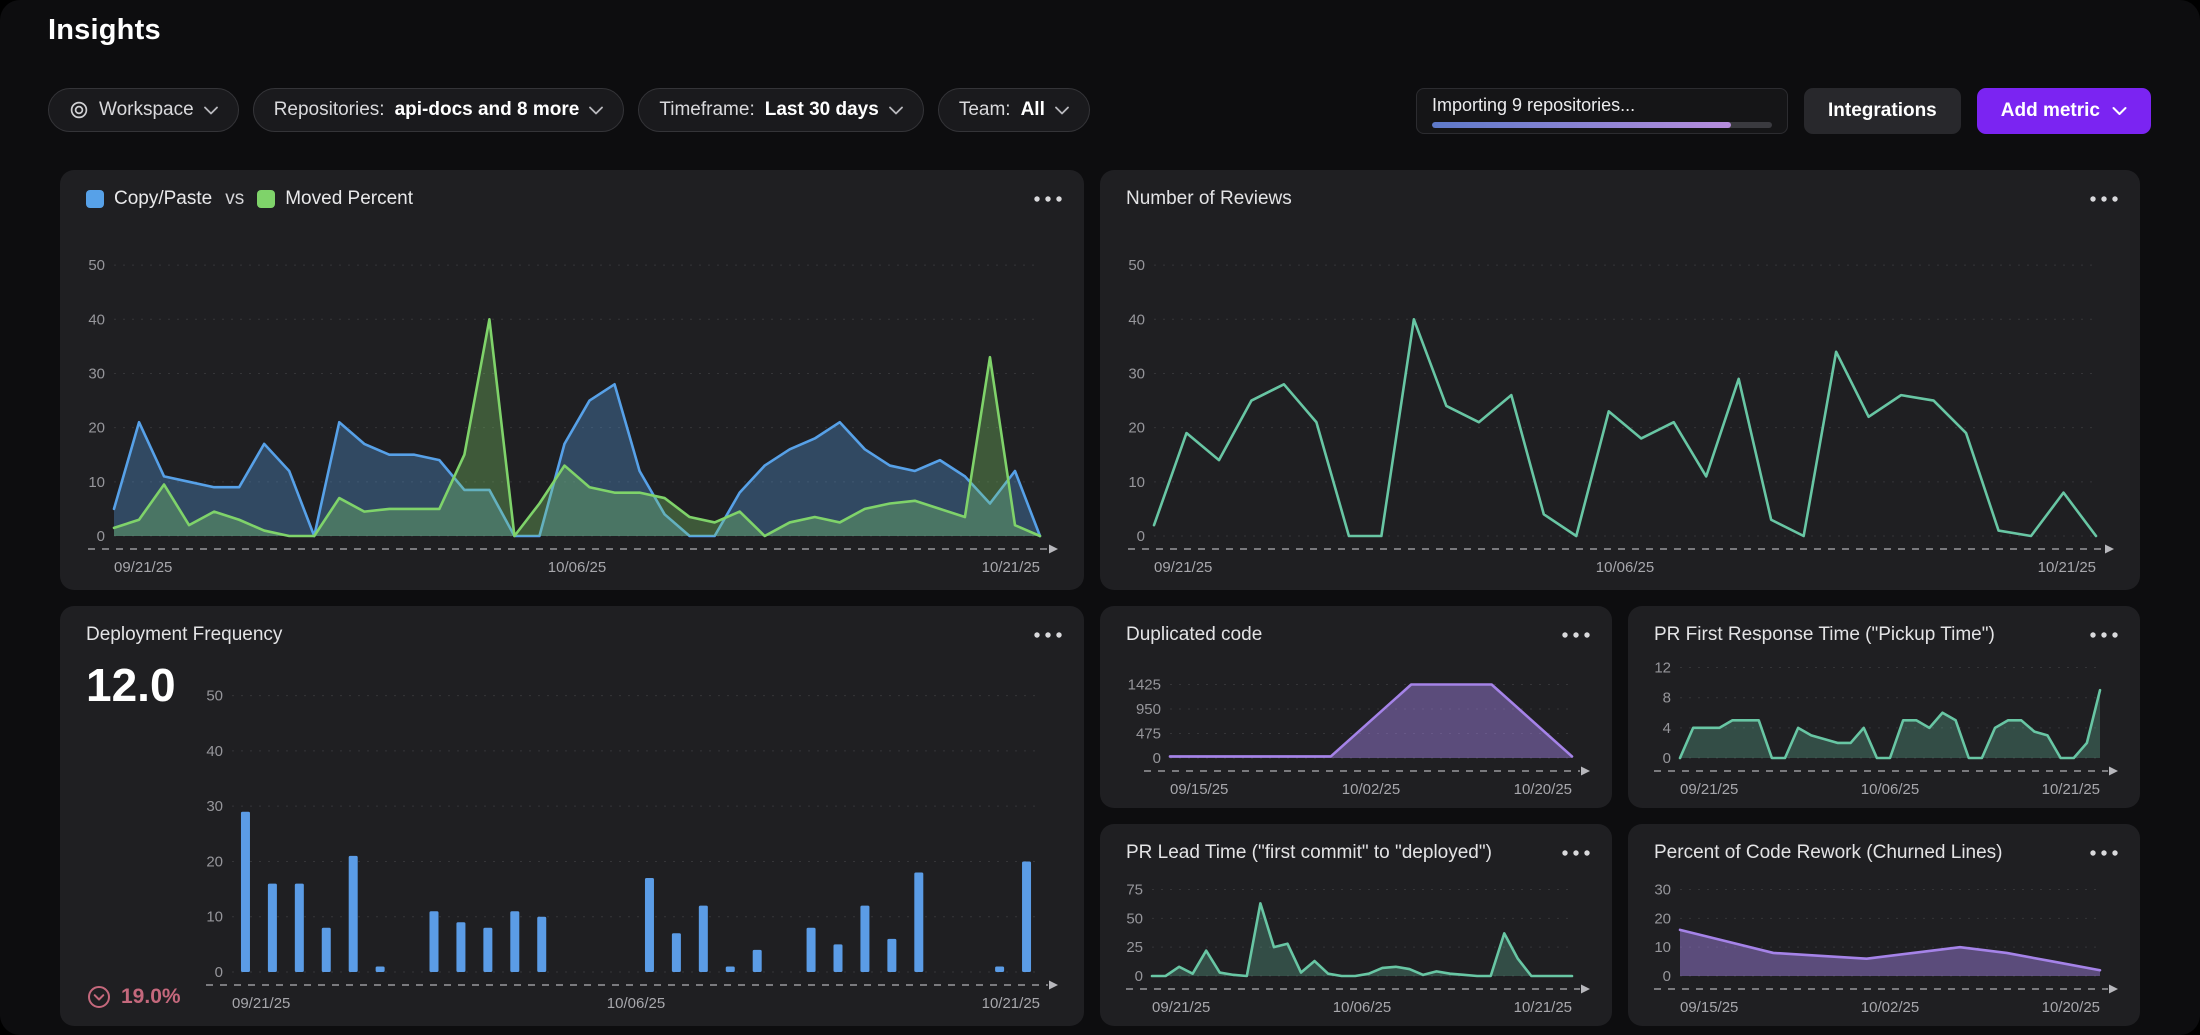 This screenshot has height=1035, width=2200. I want to click on panel-header: Copy/Paste vs Moved Percent, so click(574, 199).